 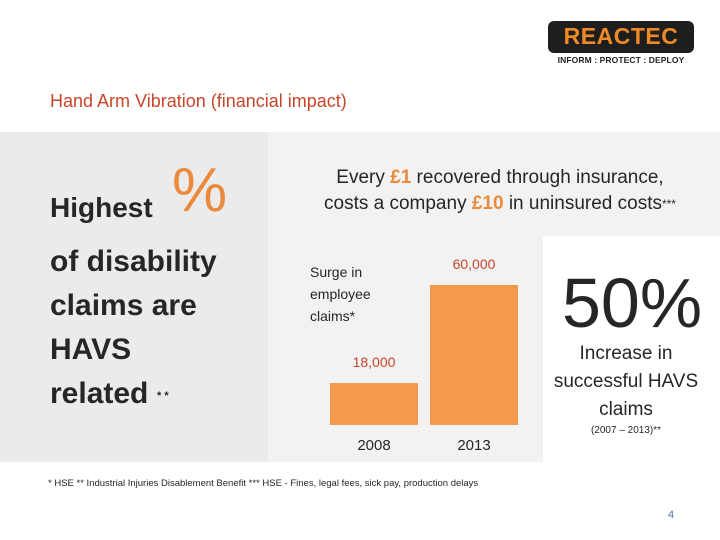 I want to click on right-stat-panel, so click(x=631, y=349).